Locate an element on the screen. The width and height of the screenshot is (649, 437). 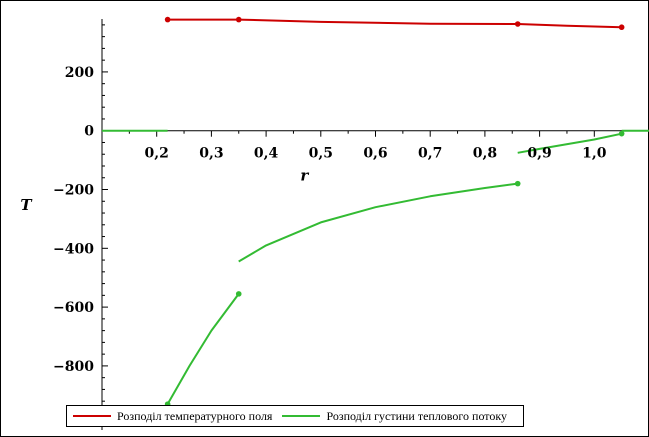
legend-item-heat-flux: Розподіл густини теплового потоку is located at coordinates (394, 416).